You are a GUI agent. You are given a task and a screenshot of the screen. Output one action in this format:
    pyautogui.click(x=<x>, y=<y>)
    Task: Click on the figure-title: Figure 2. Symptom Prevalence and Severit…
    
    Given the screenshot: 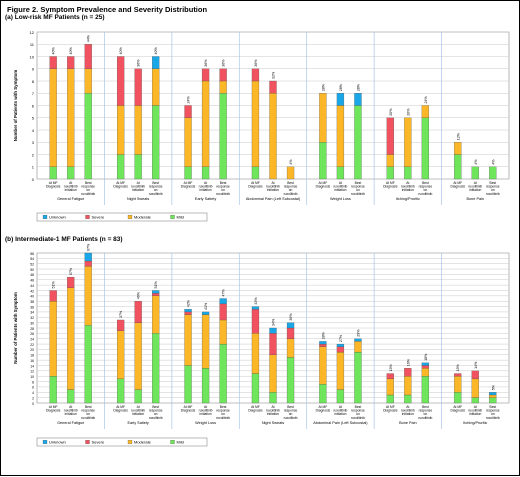 What is the action you would take?
    pyautogui.click(x=107, y=9)
    